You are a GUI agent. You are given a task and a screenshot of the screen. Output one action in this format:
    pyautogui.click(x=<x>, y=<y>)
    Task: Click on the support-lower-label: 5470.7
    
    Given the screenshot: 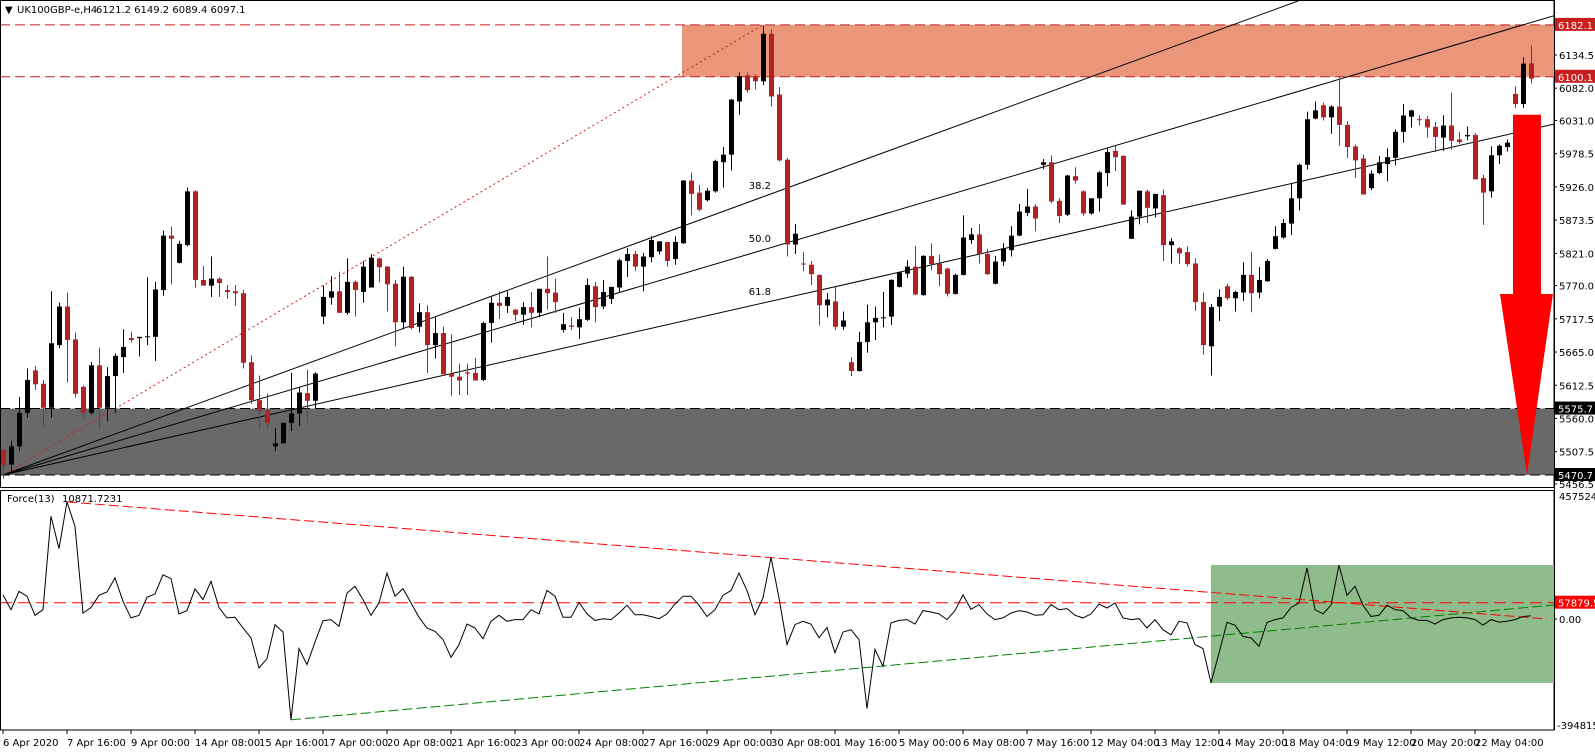 What is the action you would take?
    pyautogui.click(x=1575, y=476)
    